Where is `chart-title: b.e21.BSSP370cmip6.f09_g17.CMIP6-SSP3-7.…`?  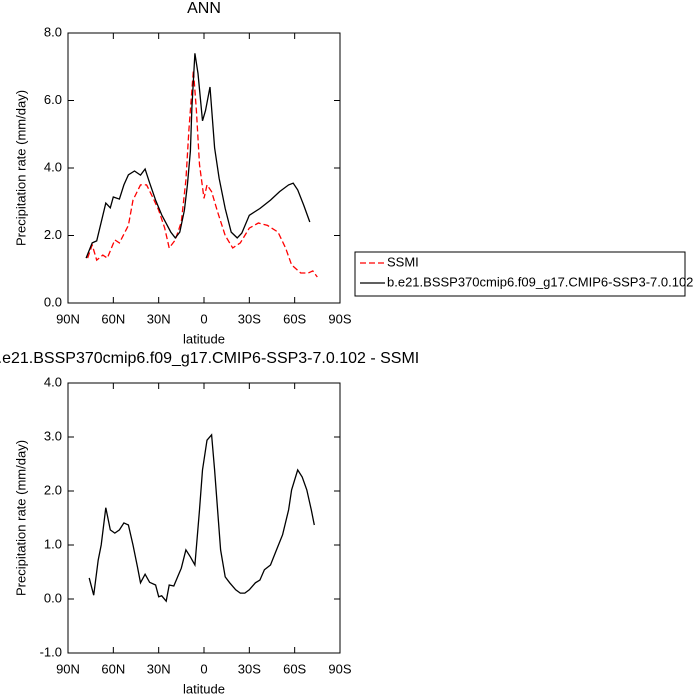 chart-title: b.e21.BSSP370cmip6.f09_g17.CMIP6-SSP3-7.… is located at coordinates (209, 358).